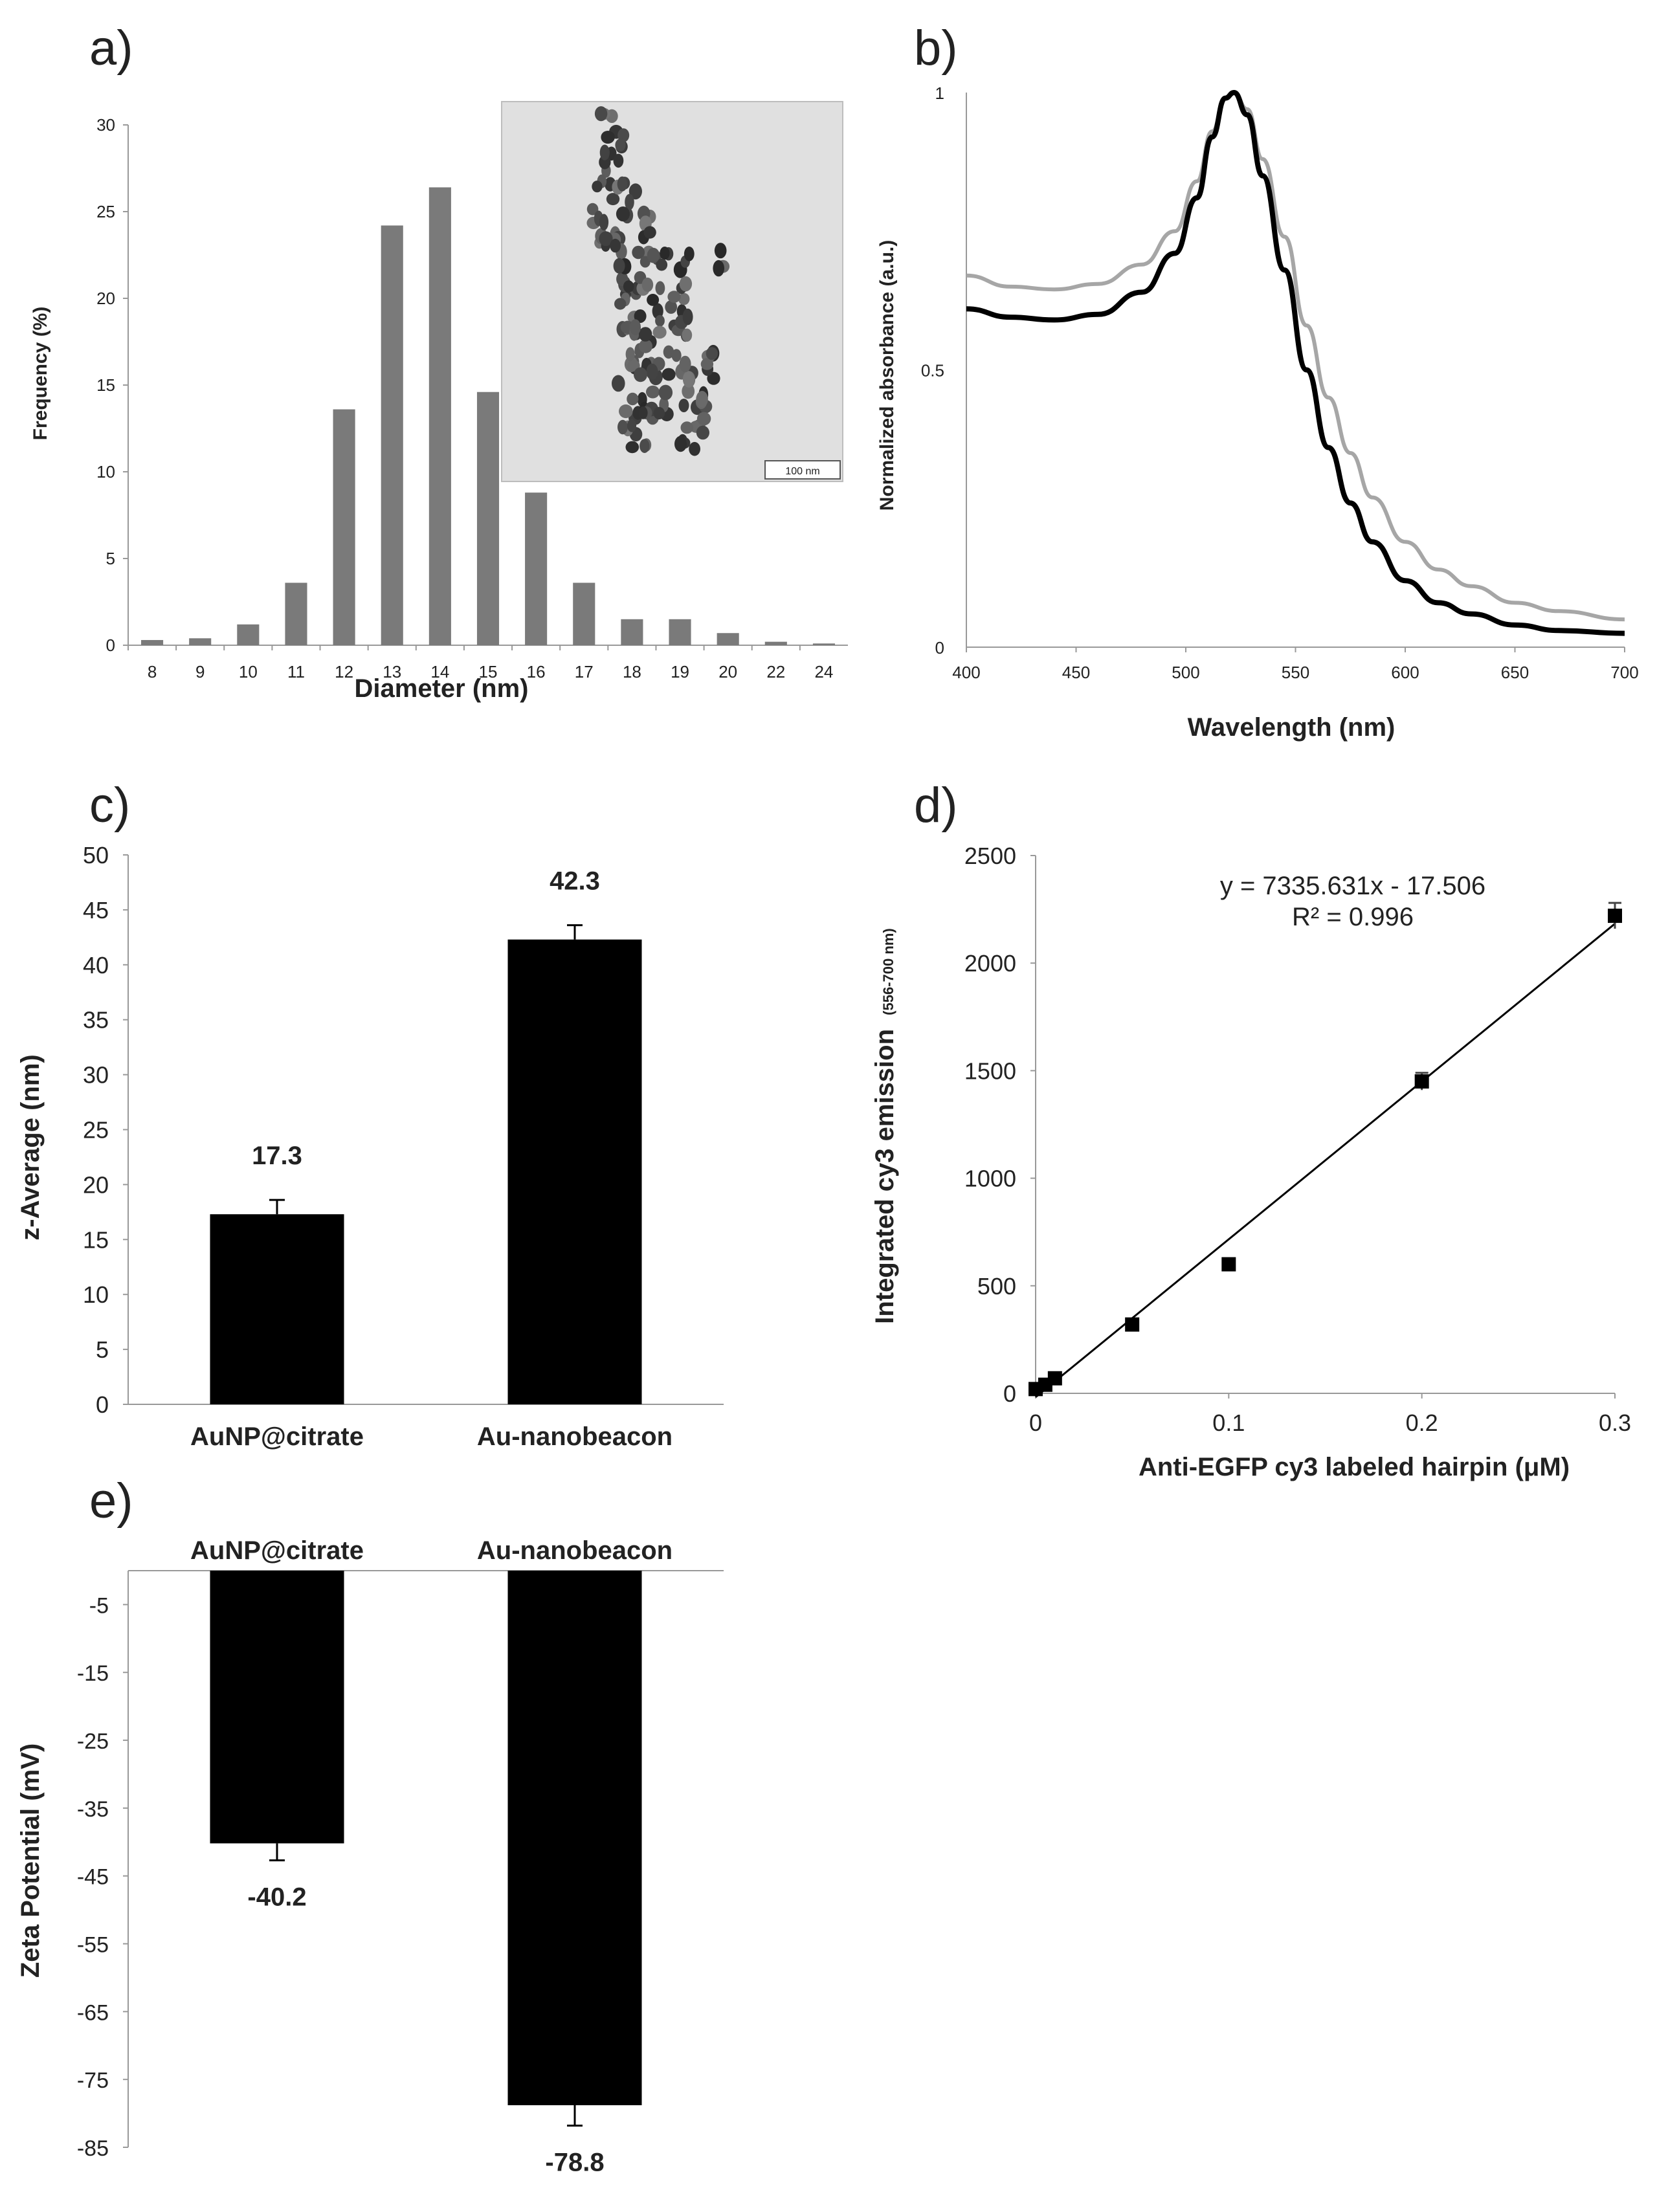 This screenshot has height=2212, width=1657. I want to click on chart-d-xlabel: Anti-EGFP cy3 labeled hairpin (μM), so click(1354, 1467).